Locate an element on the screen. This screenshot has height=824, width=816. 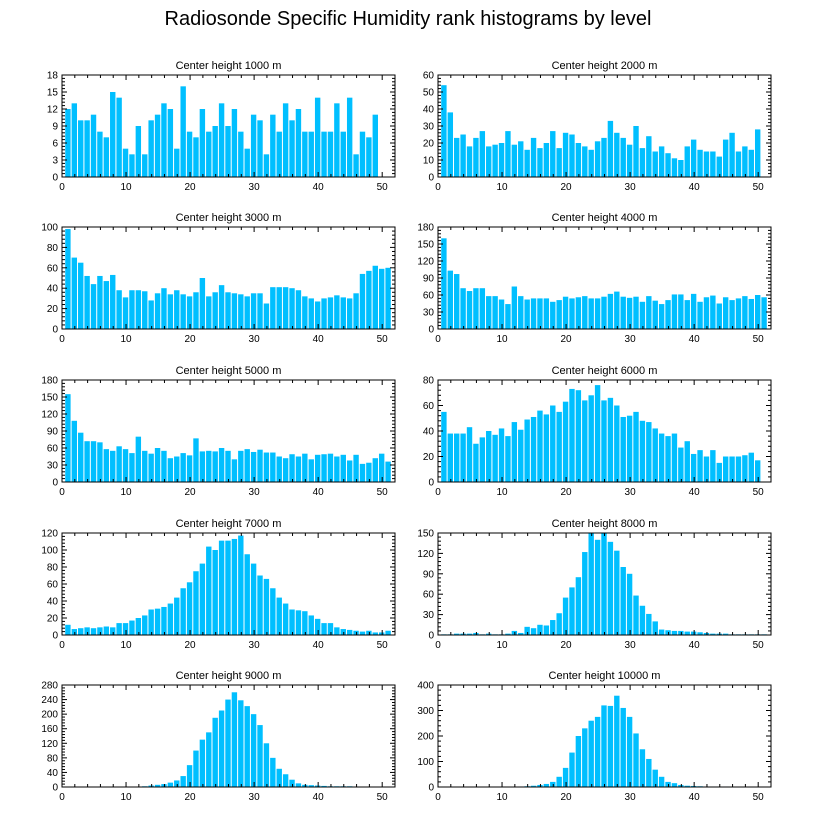
y-tick-label: 9 is located at coordinates (55, 127).